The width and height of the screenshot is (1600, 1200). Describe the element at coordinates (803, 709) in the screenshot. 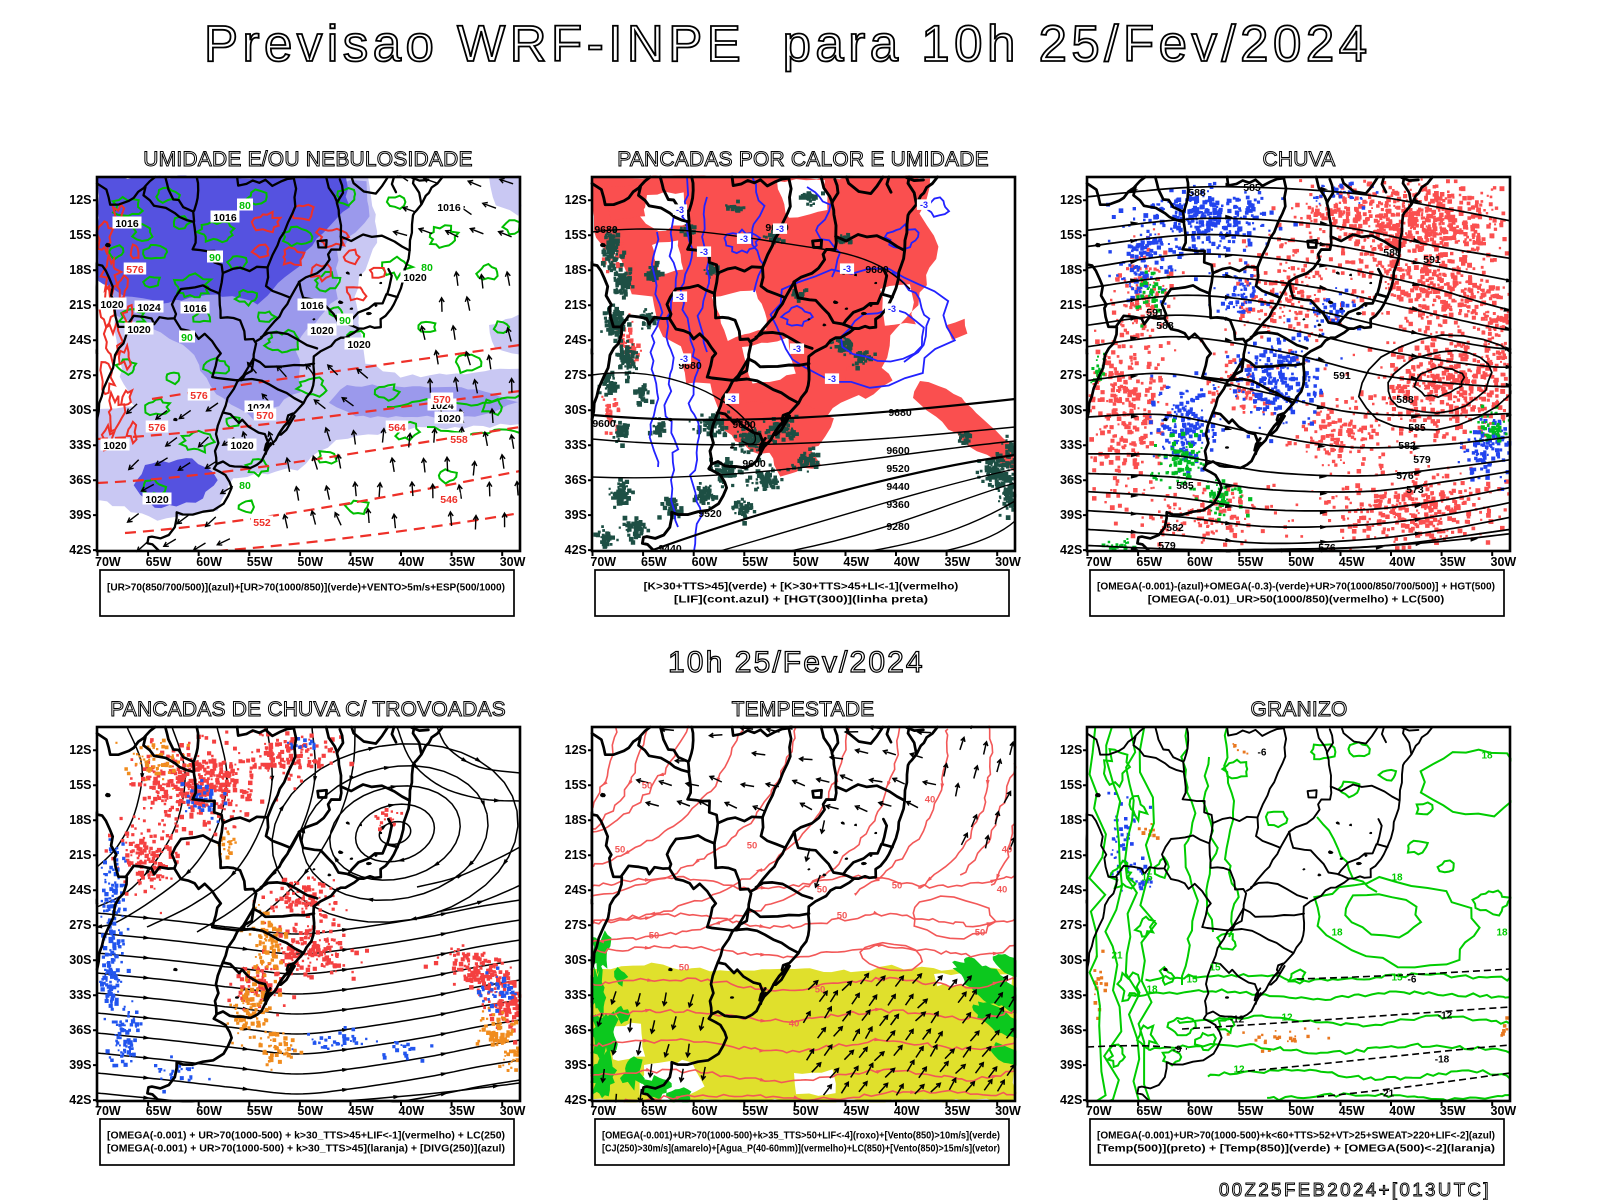

I see `svg-text: TEMPESTADE` at that location.